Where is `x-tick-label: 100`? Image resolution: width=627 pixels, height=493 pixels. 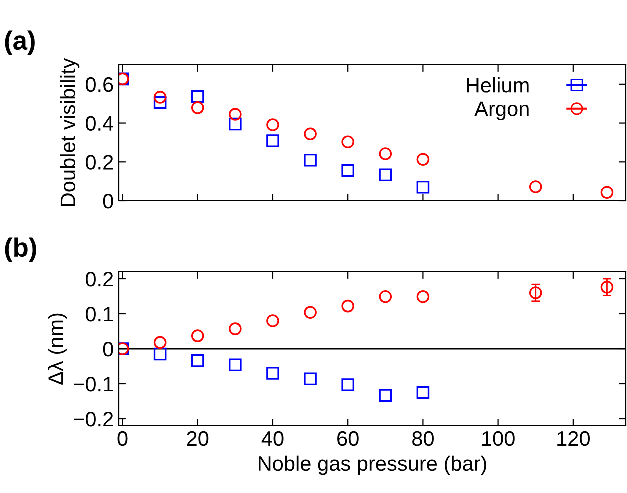 x-tick-label: 100 is located at coordinates (498, 438).